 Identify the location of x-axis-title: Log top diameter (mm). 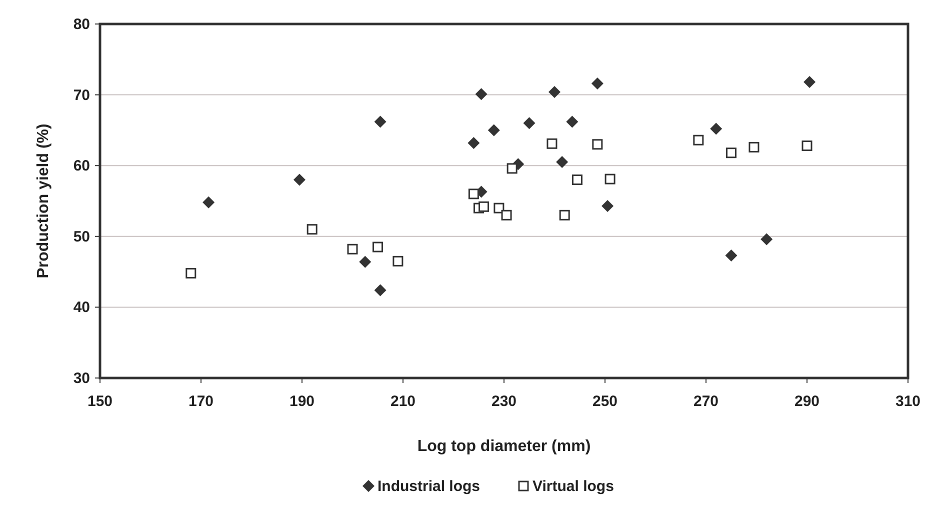
(504, 446).